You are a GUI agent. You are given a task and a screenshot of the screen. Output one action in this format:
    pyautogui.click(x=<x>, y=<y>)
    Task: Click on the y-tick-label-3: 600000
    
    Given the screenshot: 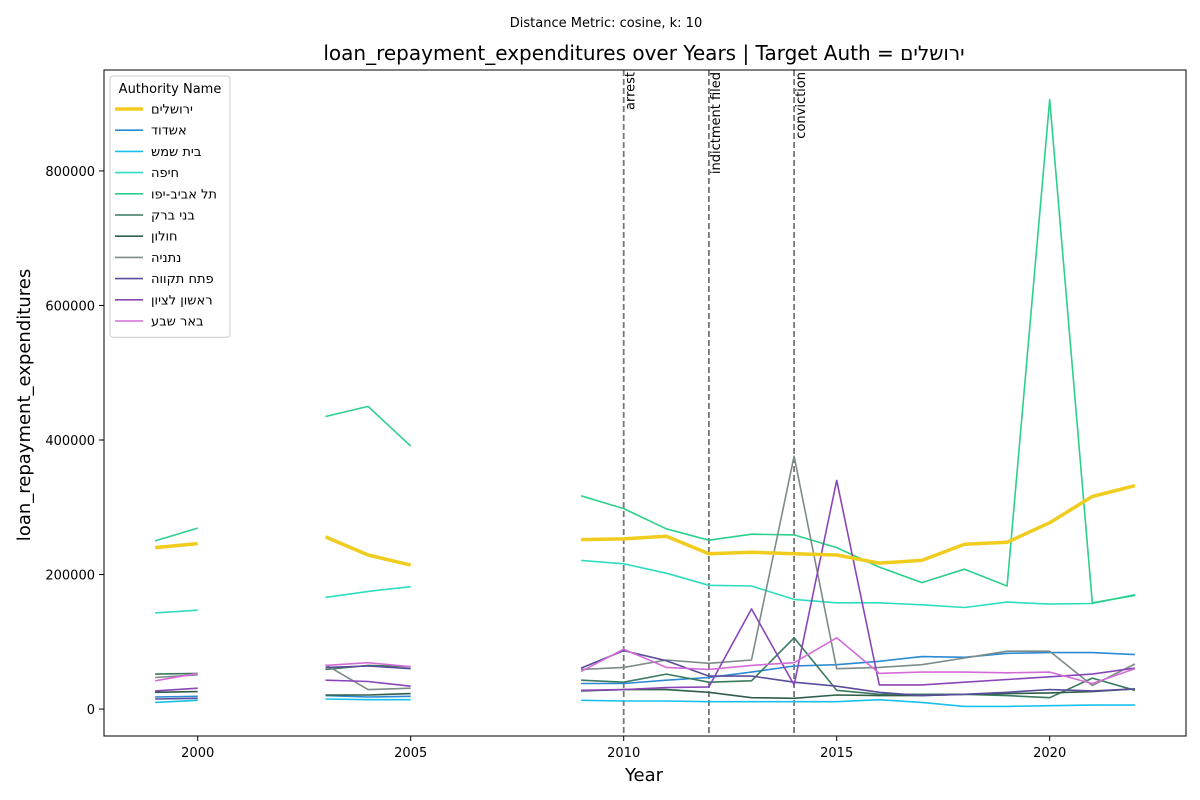 What is the action you would take?
    pyautogui.click(x=70, y=306)
    